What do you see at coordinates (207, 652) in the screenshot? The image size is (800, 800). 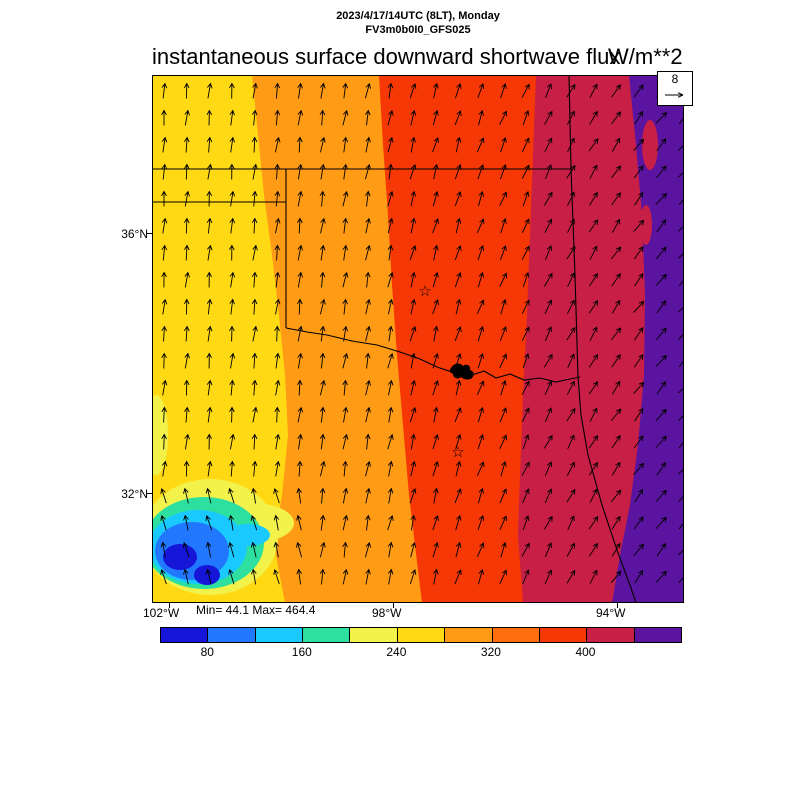 I see `colorbar-tick-label: 80` at bounding box center [207, 652].